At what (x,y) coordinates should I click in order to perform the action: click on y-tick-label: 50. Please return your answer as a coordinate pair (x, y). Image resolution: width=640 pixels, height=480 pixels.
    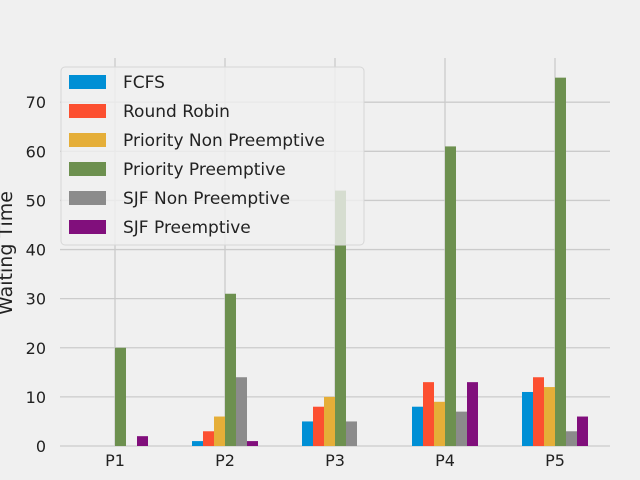
    Looking at the image, I should click on (36, 200).